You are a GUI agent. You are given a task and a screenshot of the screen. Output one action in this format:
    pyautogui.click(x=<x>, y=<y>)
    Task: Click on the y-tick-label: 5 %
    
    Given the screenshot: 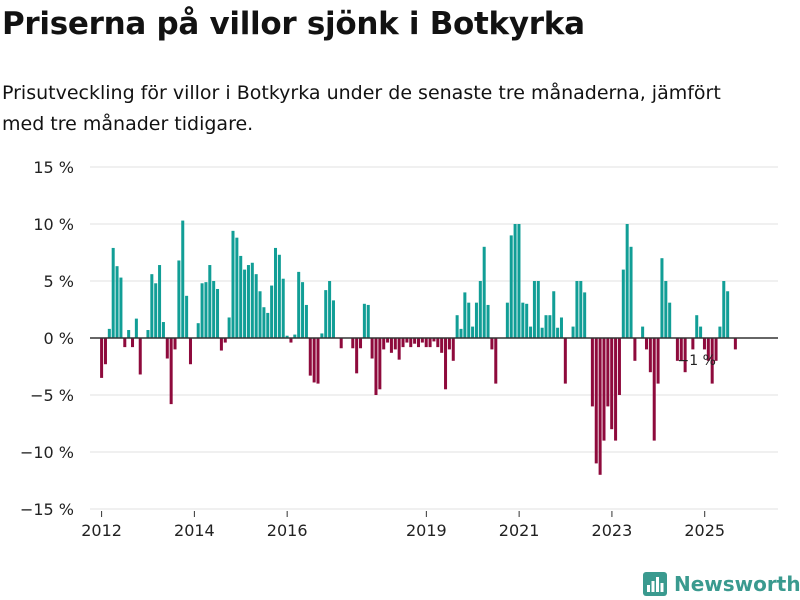 What is the action you would take?
    pyautogui.click(x=59, y=281)
    